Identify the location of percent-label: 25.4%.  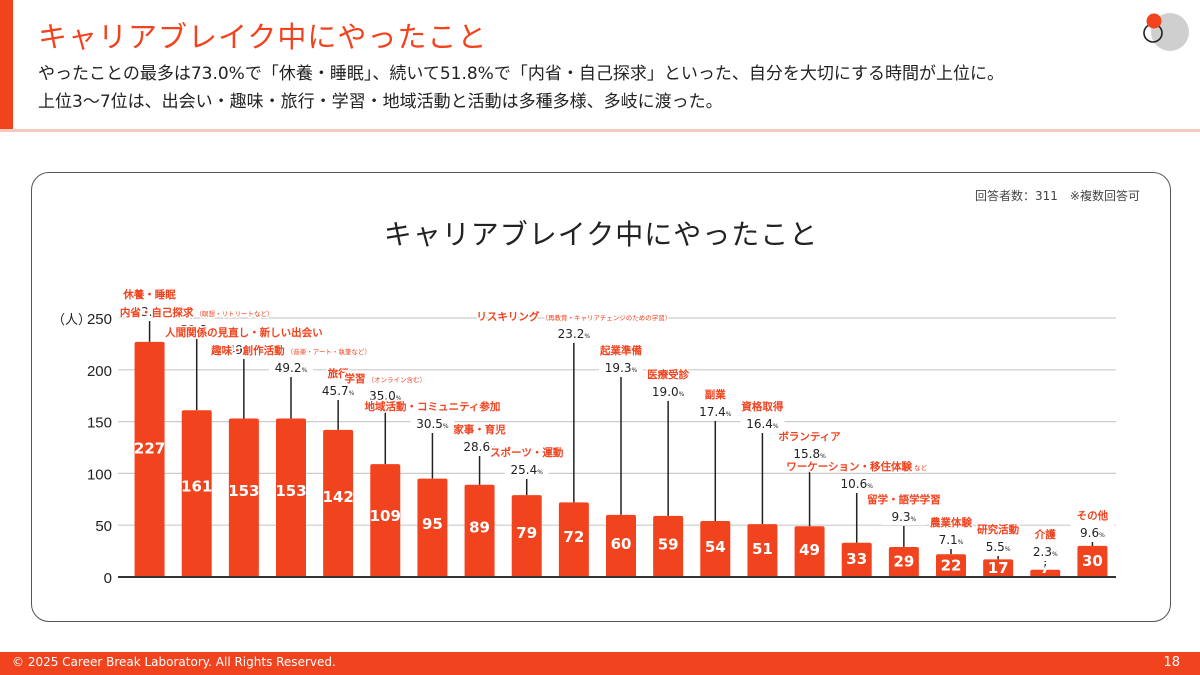
(527, 470).